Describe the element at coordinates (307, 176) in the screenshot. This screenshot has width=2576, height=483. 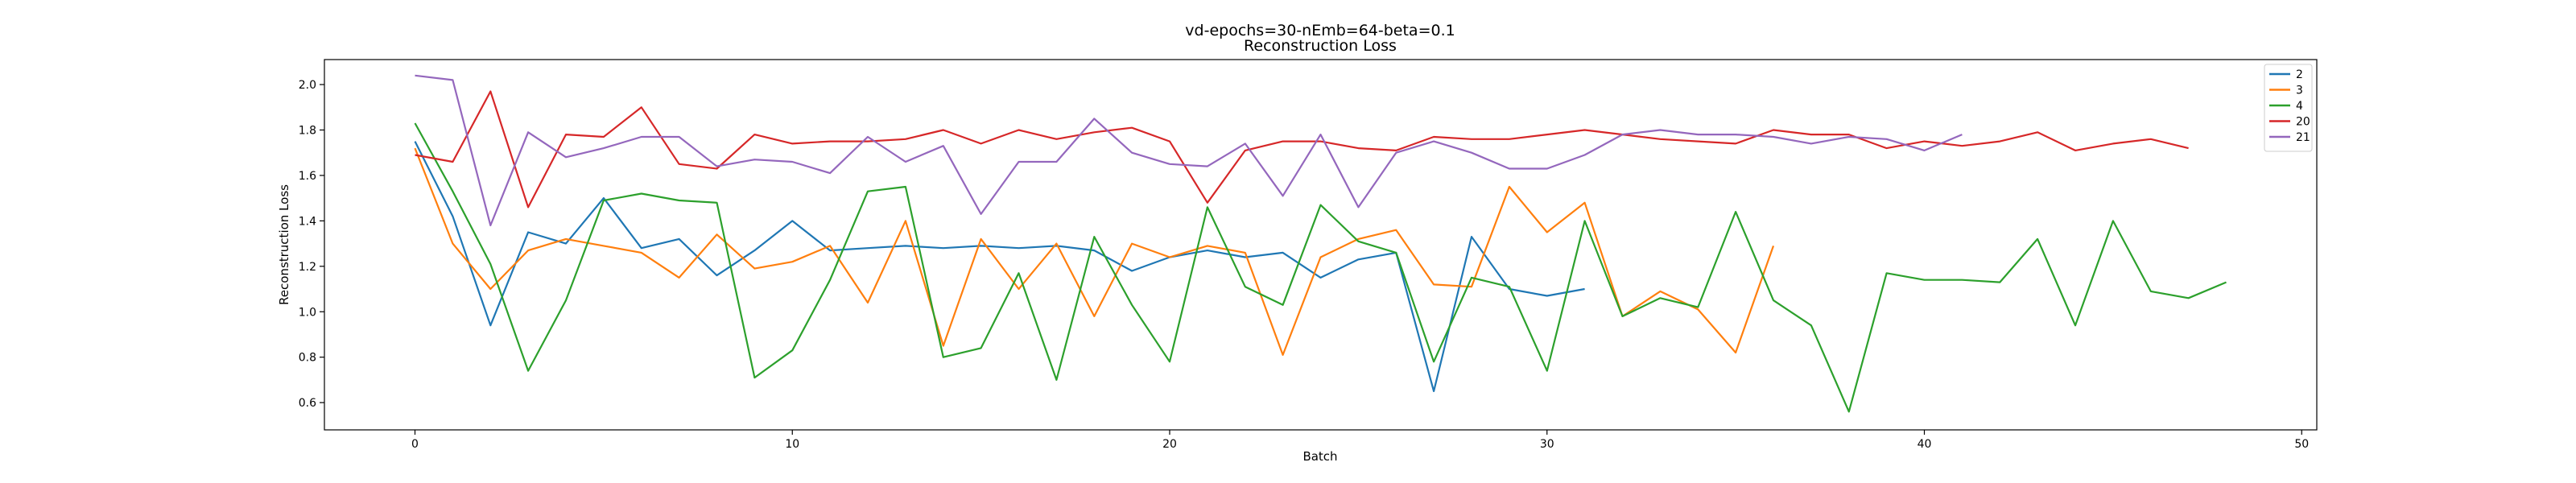
I see `y-tick-label: 1.6` at that location.